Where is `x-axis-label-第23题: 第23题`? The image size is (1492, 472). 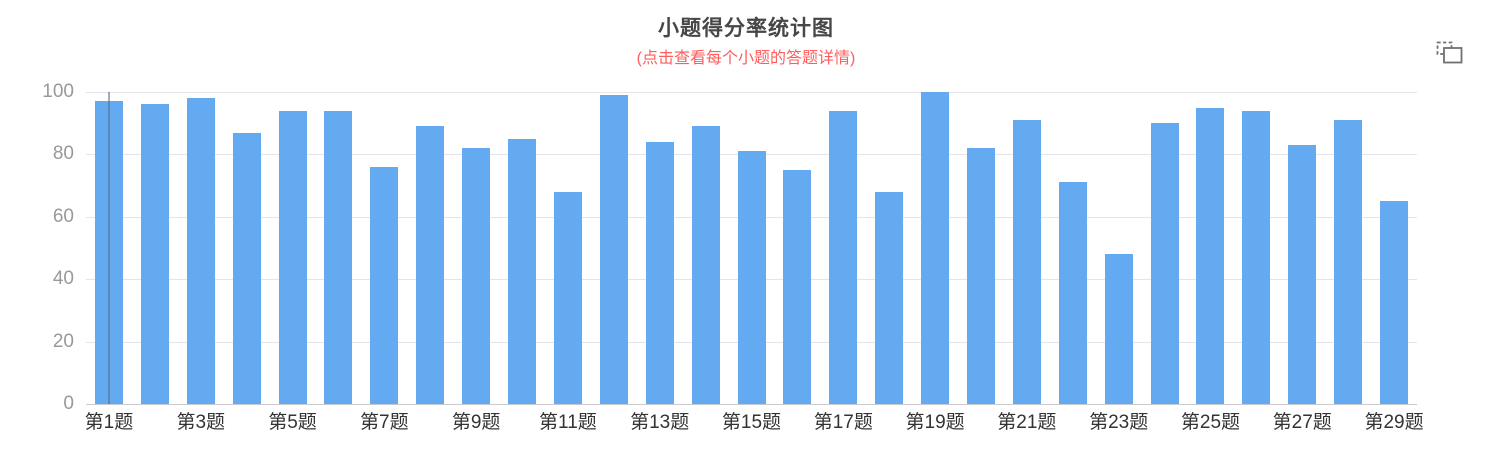
x-axis-label-第23题: 第23题 is located at coordinates (1119, 422).